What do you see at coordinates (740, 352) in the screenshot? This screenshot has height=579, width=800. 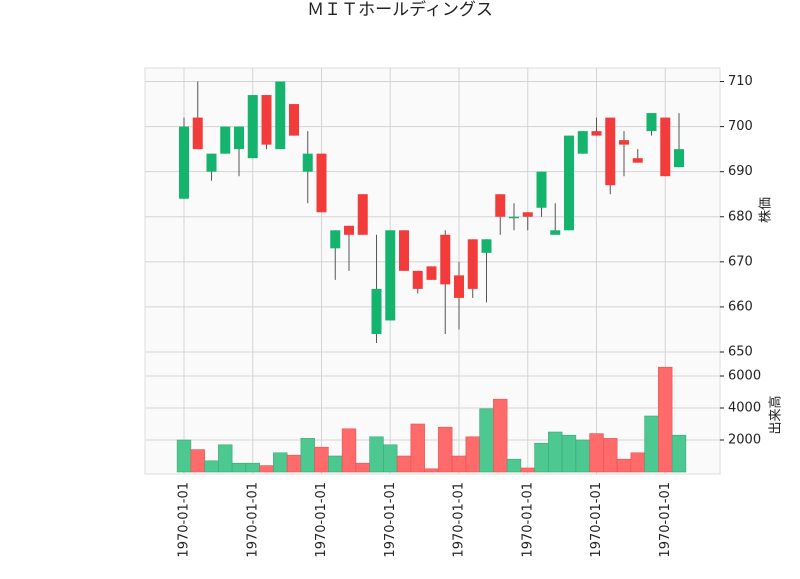 I see `y-tick-label: 650` at bounding box center [740, 352].